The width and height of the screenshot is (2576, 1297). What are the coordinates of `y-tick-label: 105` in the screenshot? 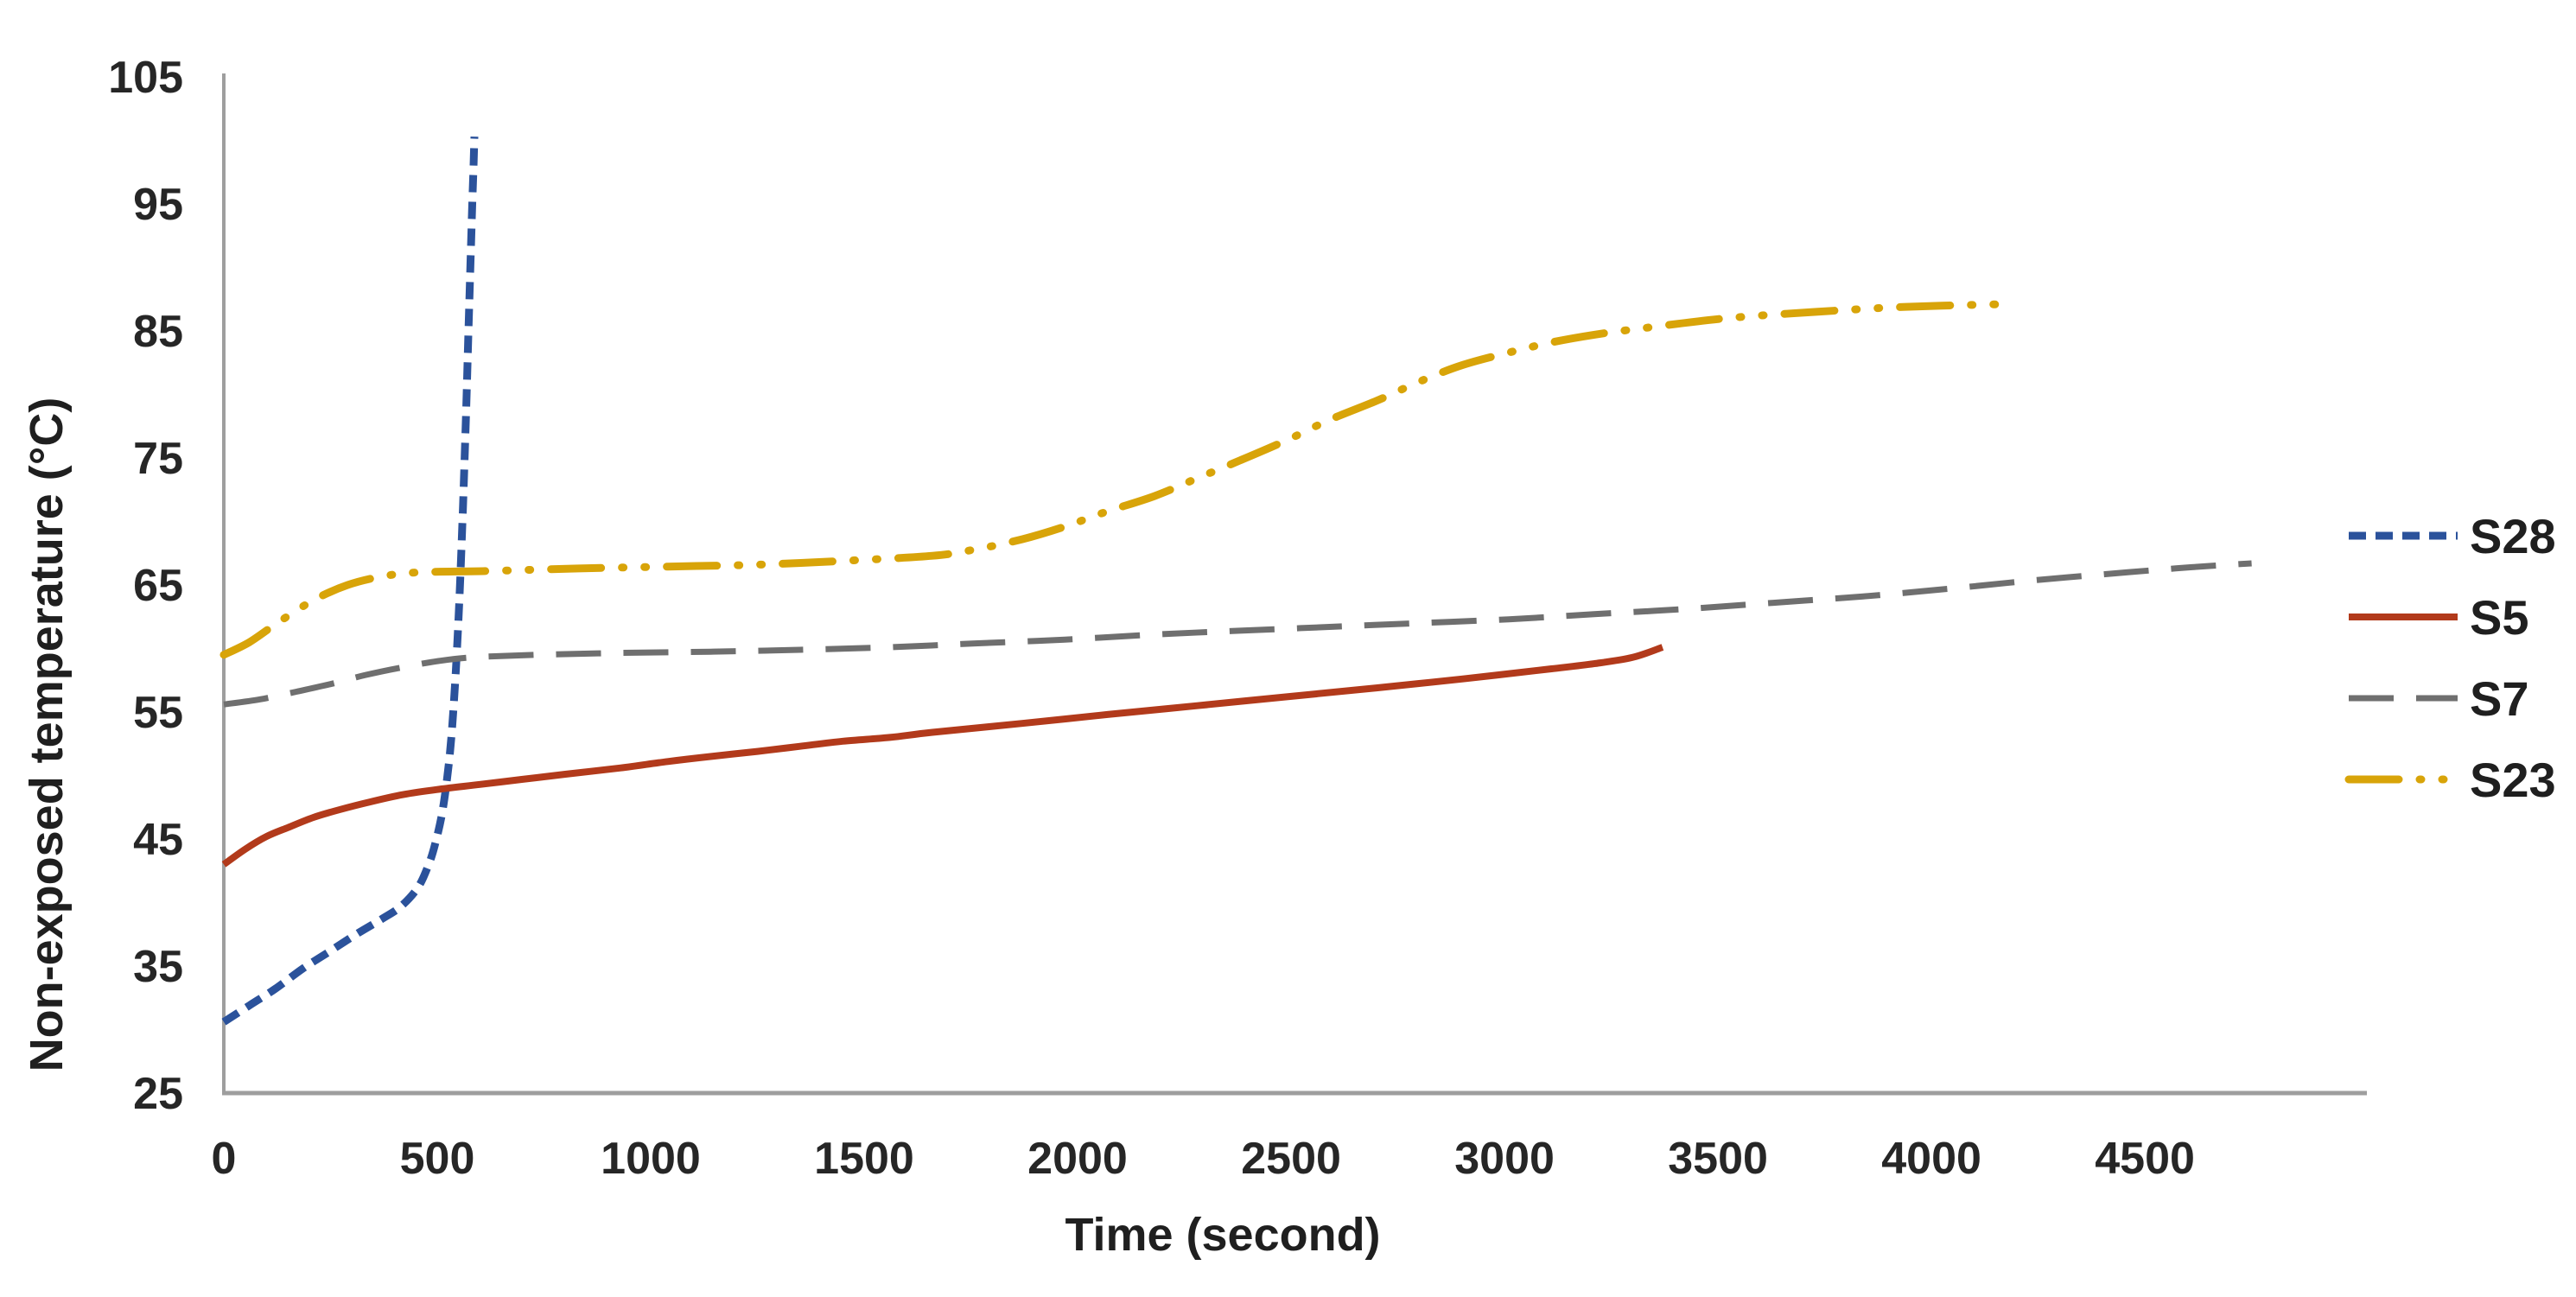 It's located at (146, 78).